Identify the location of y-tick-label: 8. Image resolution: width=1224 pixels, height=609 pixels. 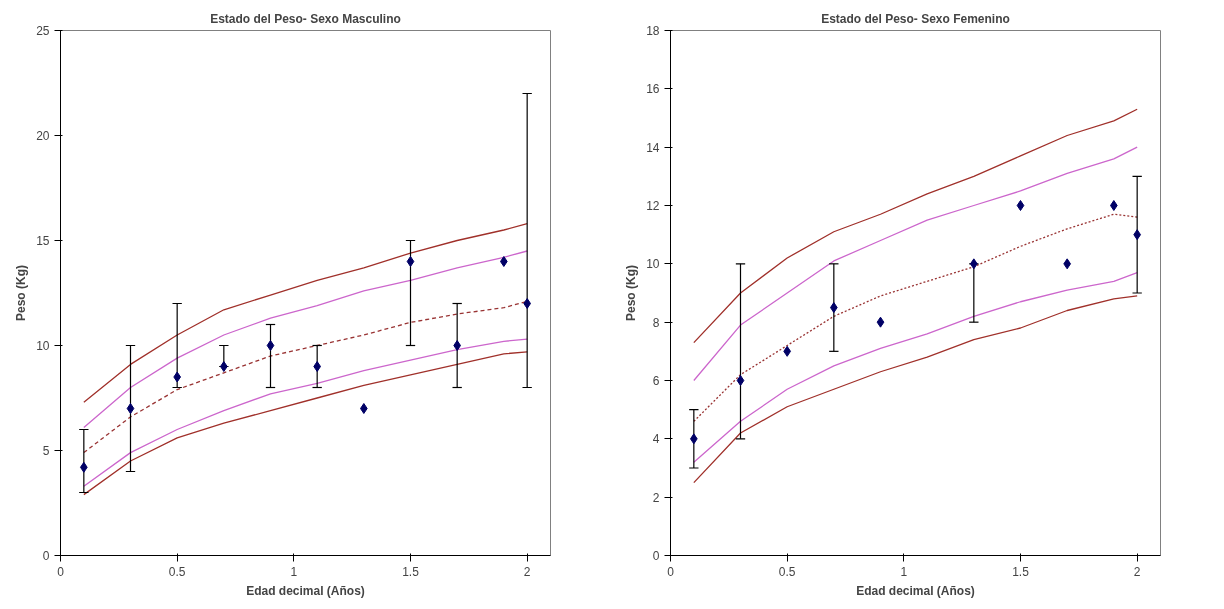
(656, 322).